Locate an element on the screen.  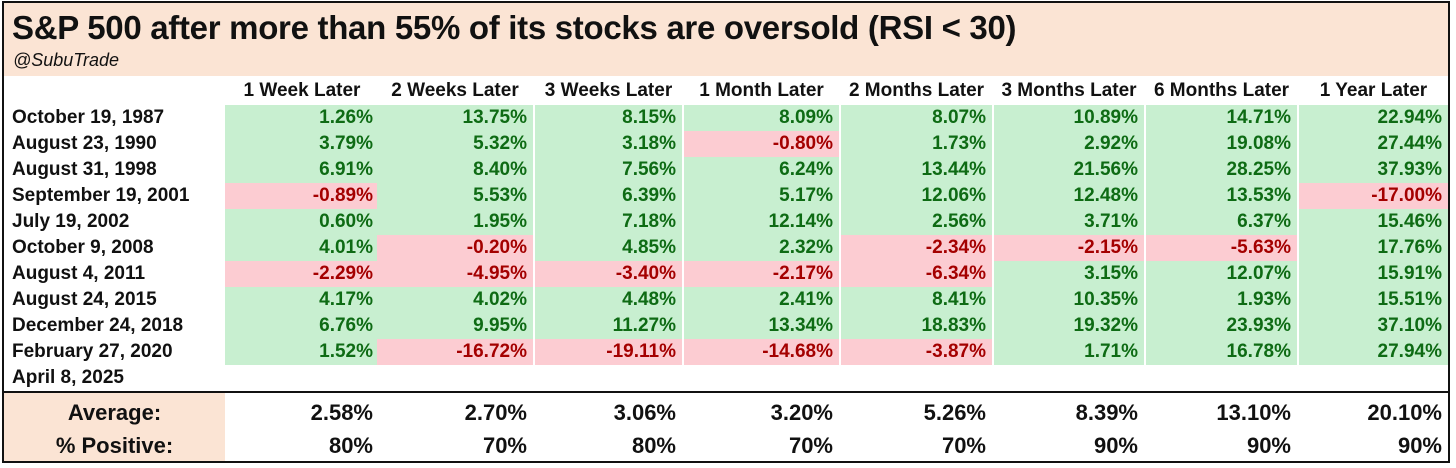
positive-return-cell: 3.79% is located at coordinates (302, 144).